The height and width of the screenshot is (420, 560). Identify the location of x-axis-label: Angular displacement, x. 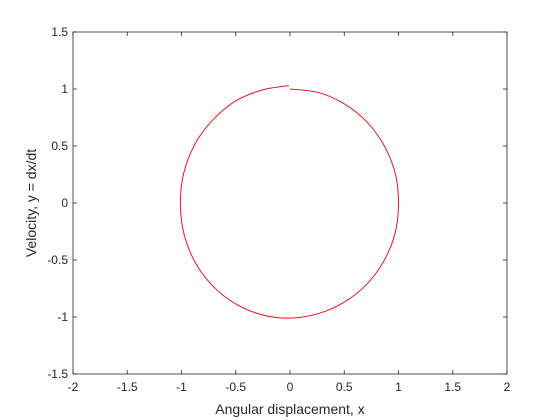
(289, 409).